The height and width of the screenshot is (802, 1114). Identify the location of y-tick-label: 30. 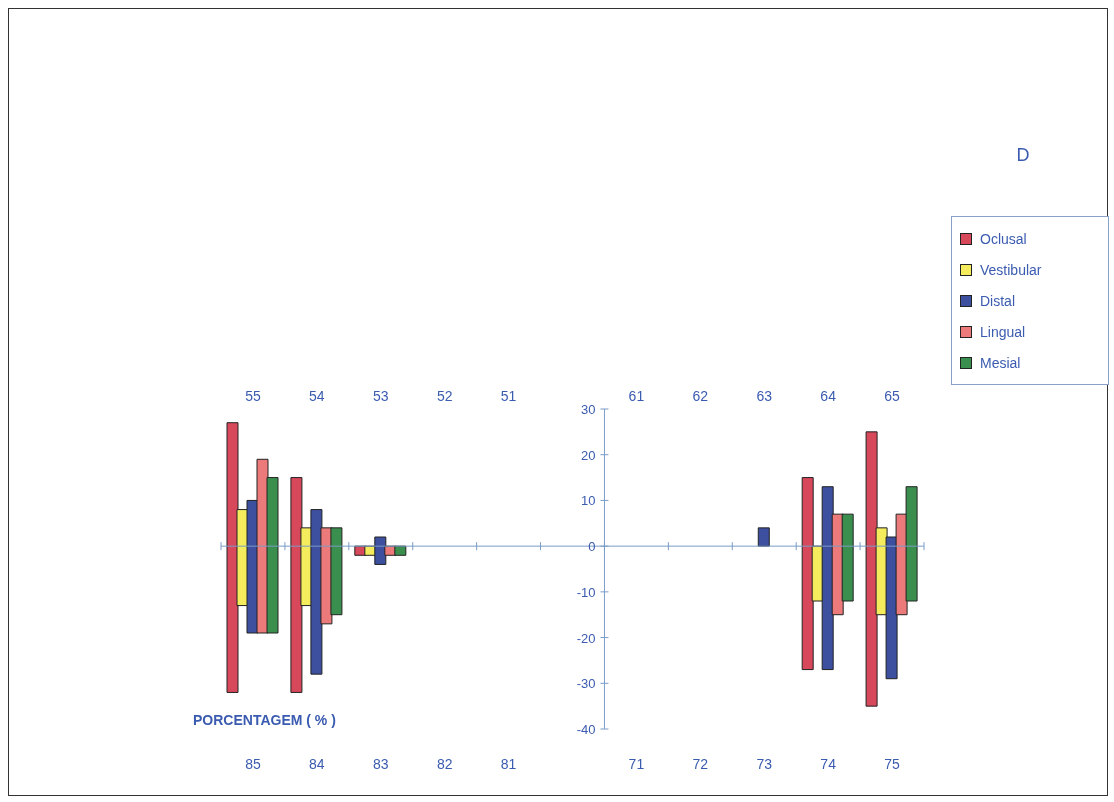
(588, 409).